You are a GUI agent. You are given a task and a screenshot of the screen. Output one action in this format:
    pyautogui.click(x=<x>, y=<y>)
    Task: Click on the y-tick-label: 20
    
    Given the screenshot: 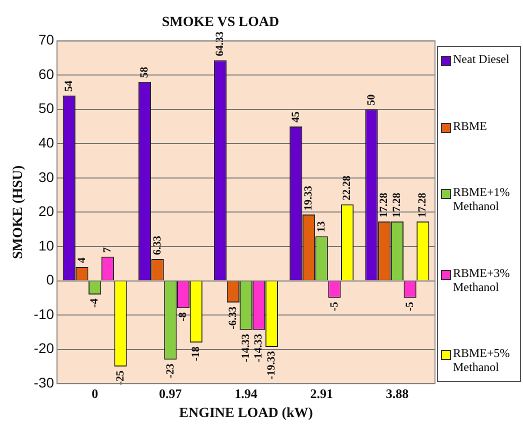 What is the action you would take?
    pyautogui.click(x=46, y=211)
    